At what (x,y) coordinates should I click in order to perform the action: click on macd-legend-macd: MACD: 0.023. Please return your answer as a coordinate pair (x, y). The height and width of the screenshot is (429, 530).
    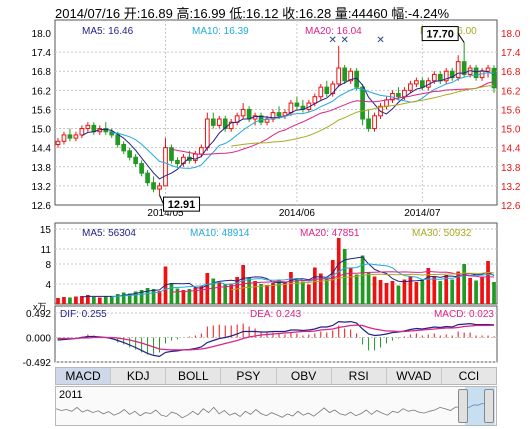
    Looking at the image, I should click on (464, 314).